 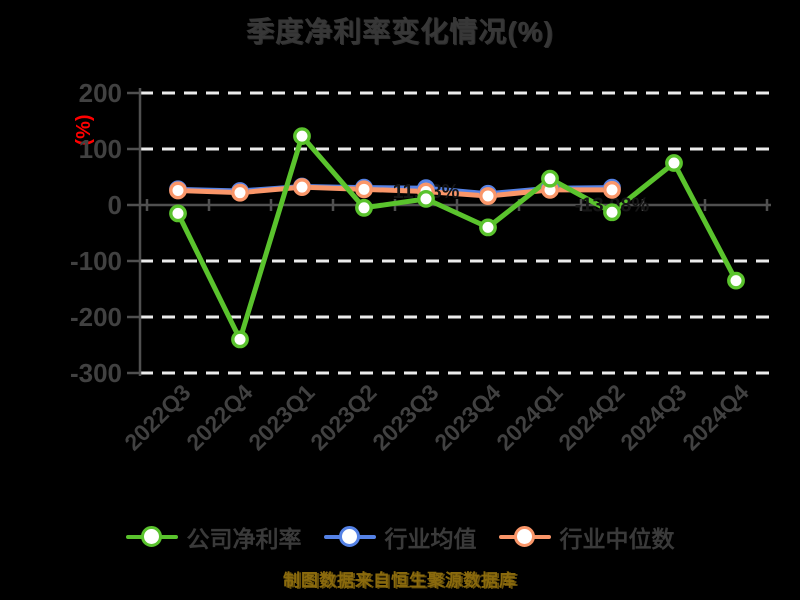 I want to click on chart-title: 季度净利率变化情况(%), so click(x=400, y=31).